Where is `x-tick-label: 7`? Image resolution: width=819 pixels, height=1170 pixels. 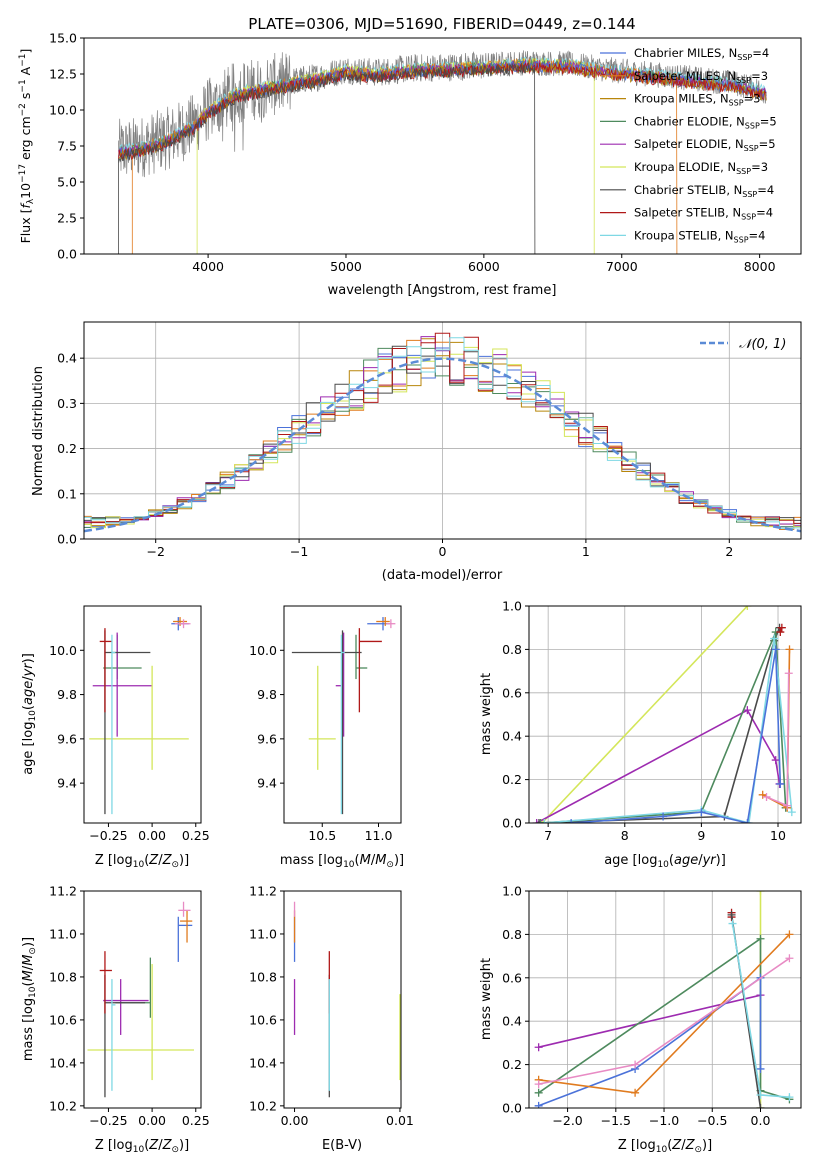
x-tick-label: 7 is located at coordinates (548, 835).